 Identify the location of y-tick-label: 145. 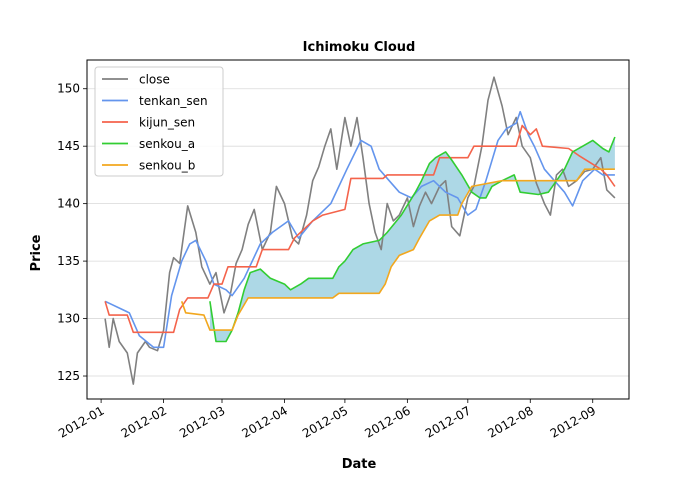
(68, 146).